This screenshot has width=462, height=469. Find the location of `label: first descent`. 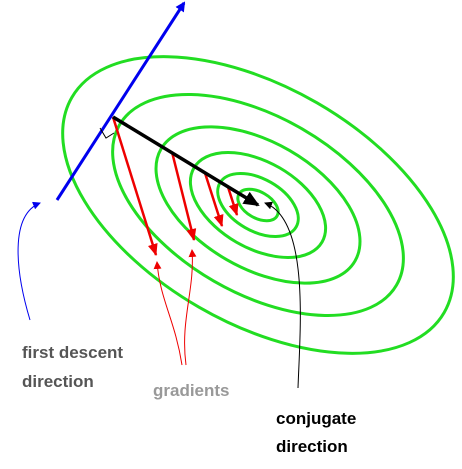

label: first descent is located at coordinates (72, 352).